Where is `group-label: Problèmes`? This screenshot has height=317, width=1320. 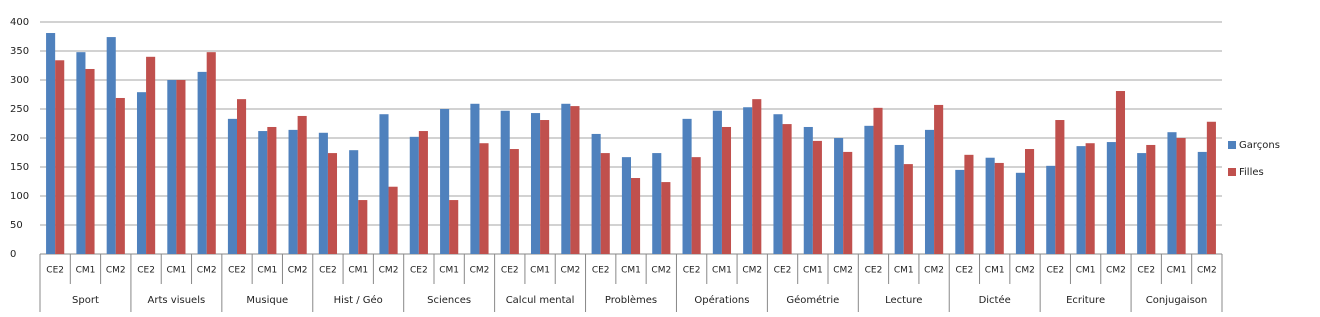 group-label: Problèmes is located at coordinates (631, 300).